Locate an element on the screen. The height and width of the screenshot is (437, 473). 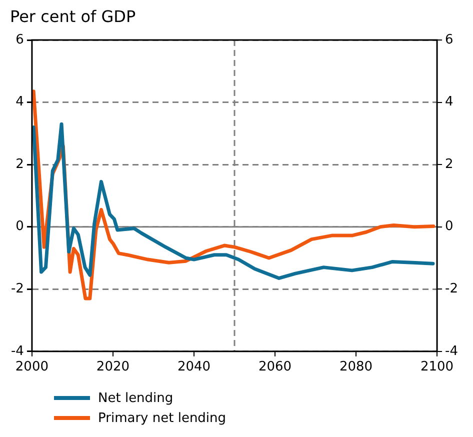
y-tick-label: -4 is located at coordinates (451, 351).